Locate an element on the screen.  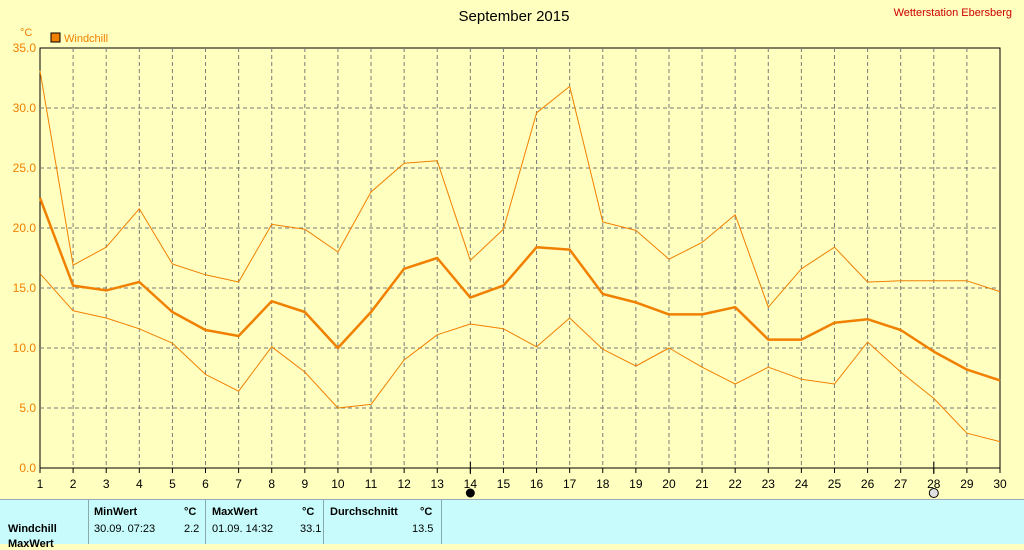
stats-max-column: MaxWert °C 01.09. 14:32 33.1 is located at coordinates (265, 522).